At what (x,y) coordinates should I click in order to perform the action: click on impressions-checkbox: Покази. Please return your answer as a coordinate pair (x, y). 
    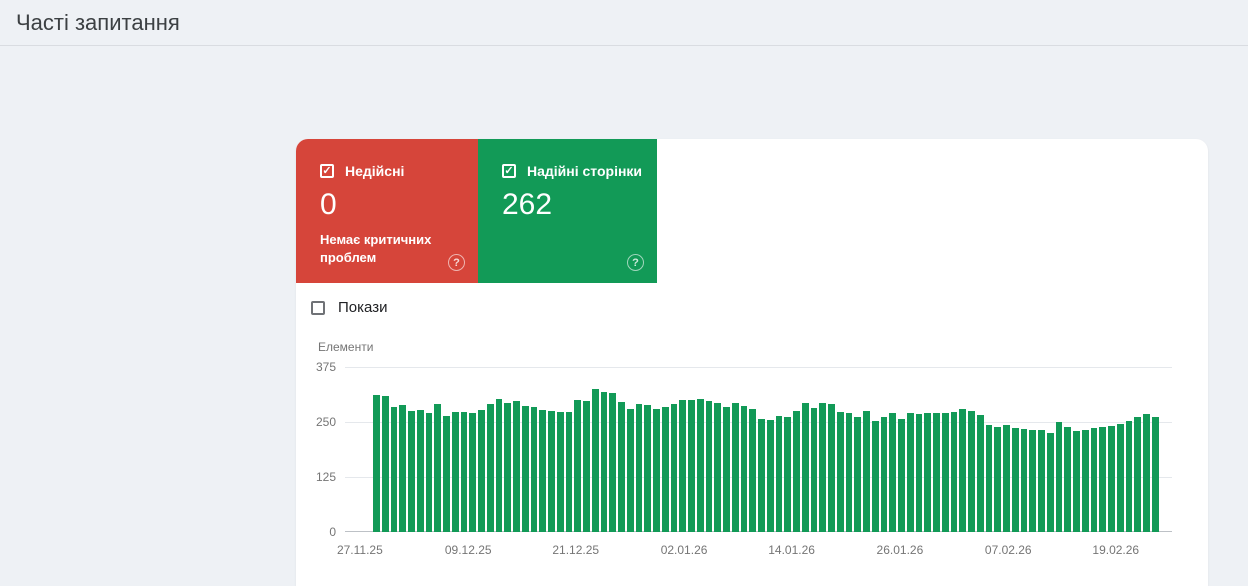
    Looking at the image, I should click on (349, 307).